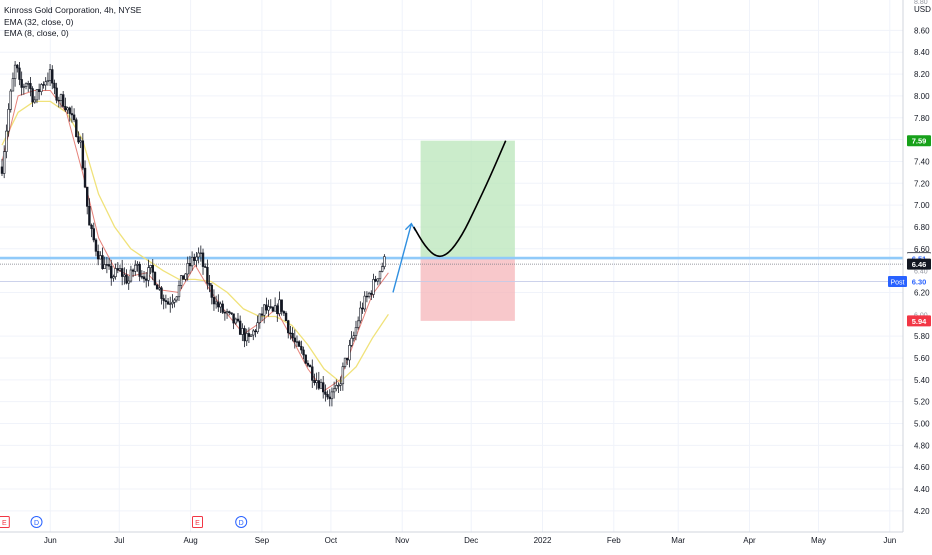 This screenshot has height=555, width=932. Describe the element at coordinates (614, 540) in the screenshot. I see `x-tick-label: Feb` at that location.